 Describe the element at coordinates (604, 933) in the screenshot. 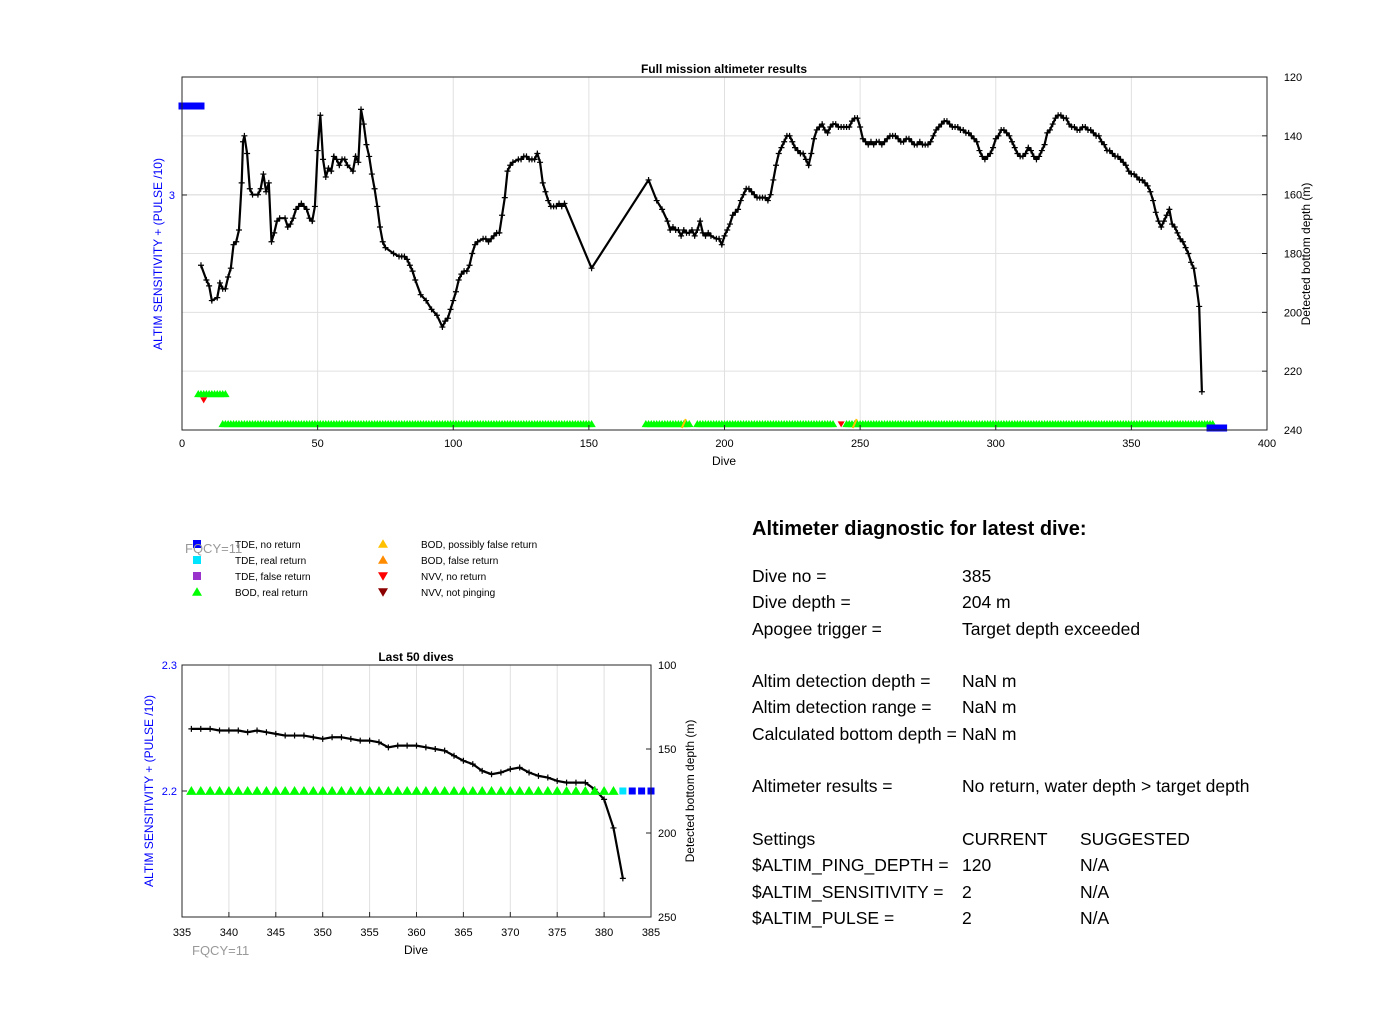

I see `bottom-x-tick-label: 380` at that location.